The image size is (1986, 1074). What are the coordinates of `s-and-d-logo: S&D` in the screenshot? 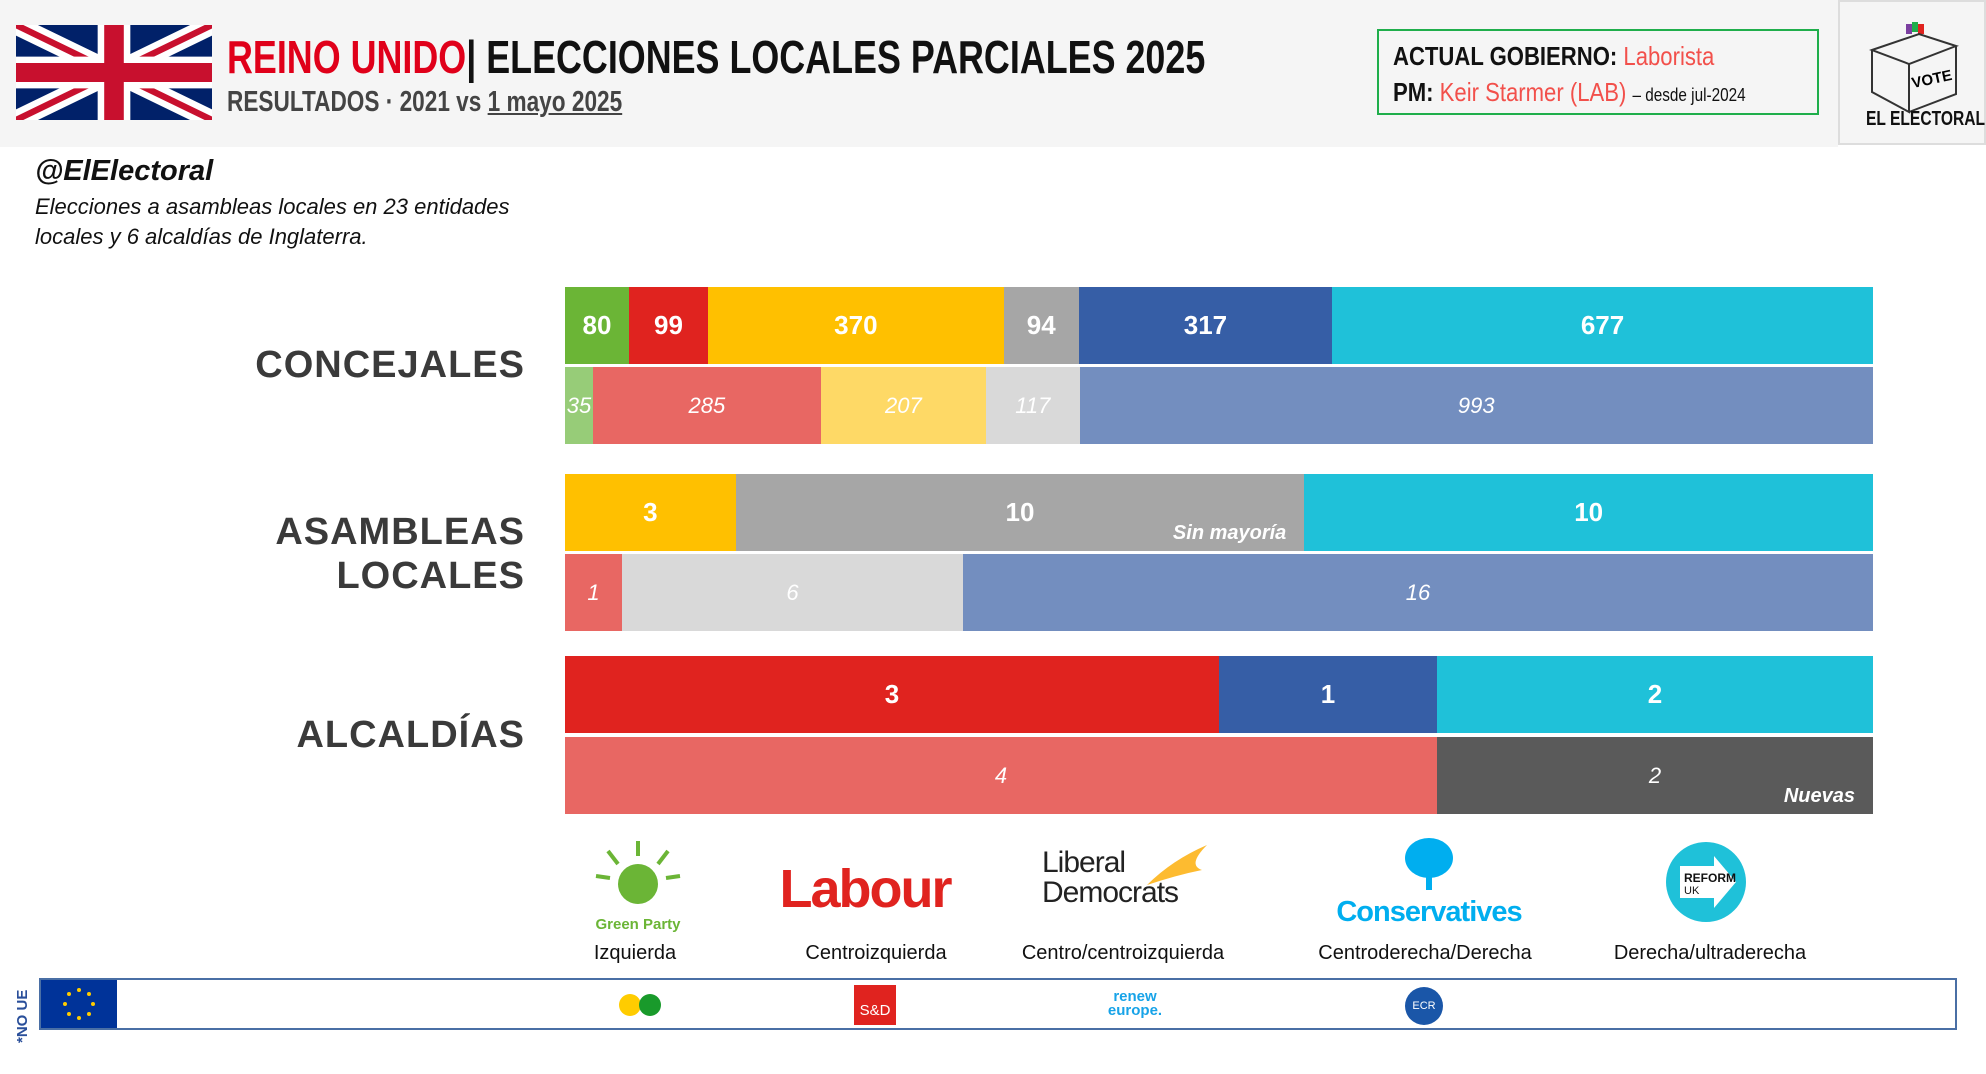 It's located at (875, 1005).